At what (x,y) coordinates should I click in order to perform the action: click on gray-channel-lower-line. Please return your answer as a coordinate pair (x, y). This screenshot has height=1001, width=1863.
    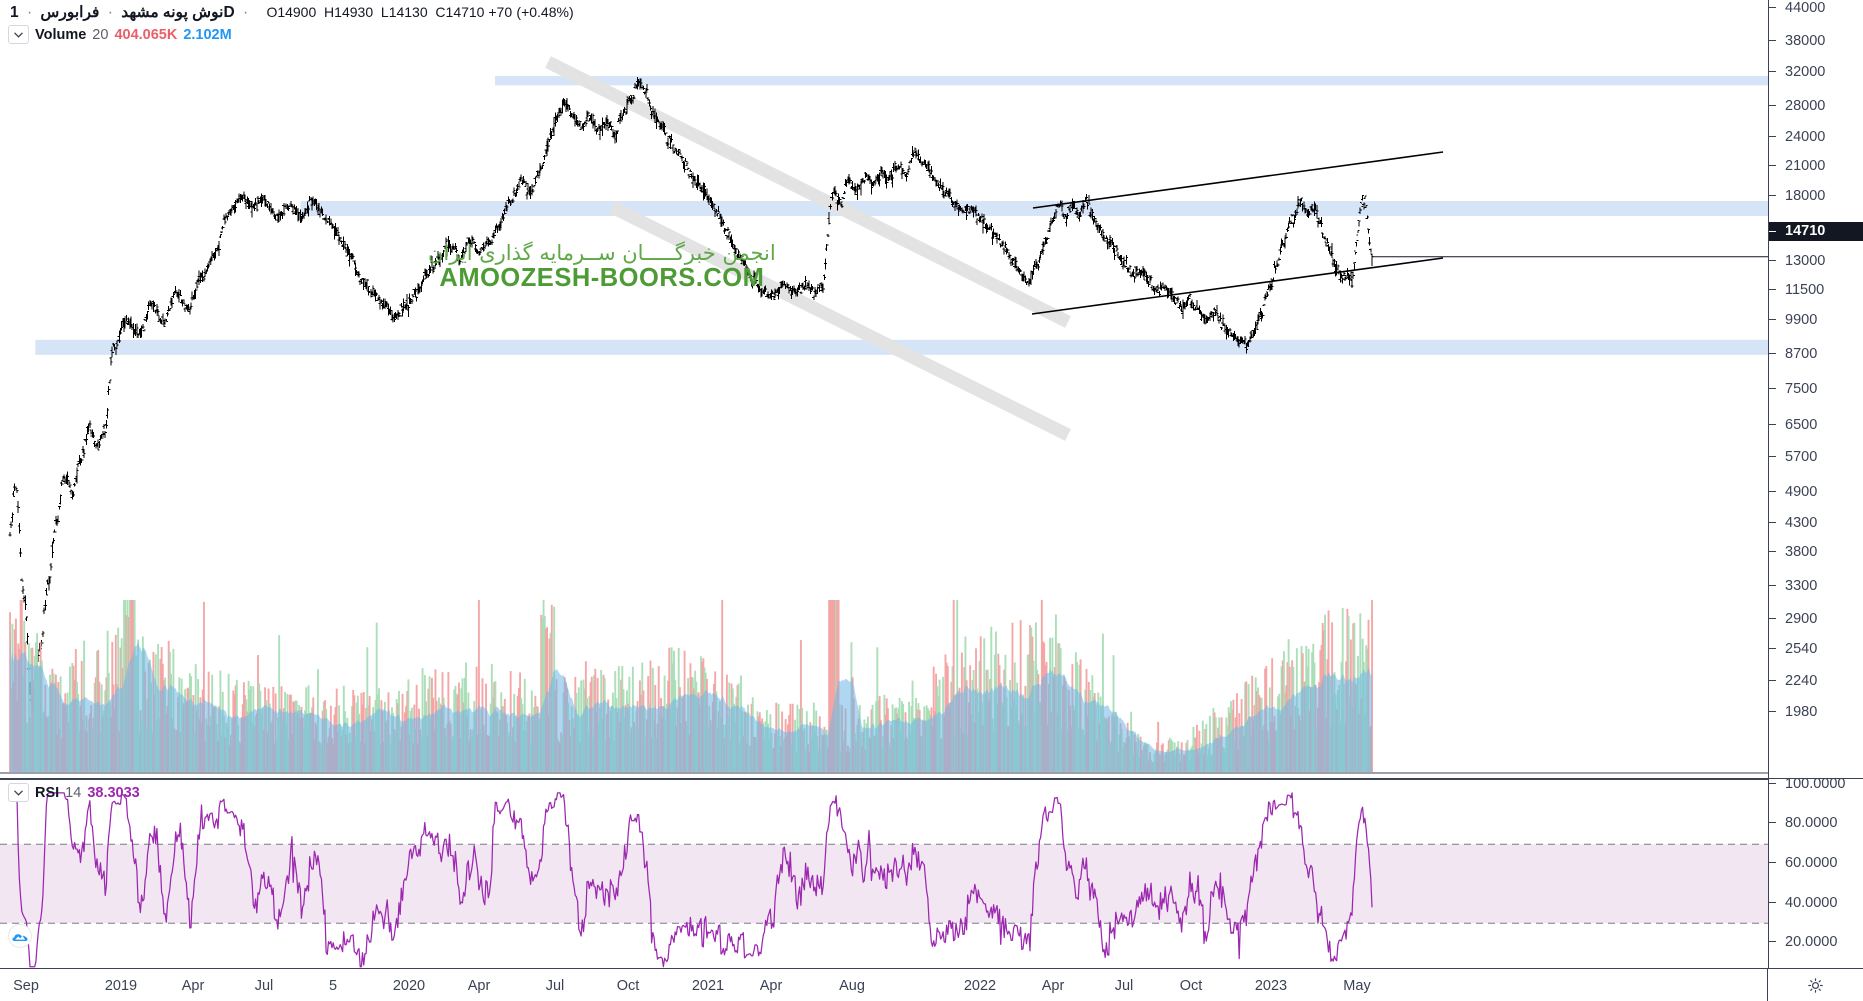
    Looking at the image, I should click on (840, 321).